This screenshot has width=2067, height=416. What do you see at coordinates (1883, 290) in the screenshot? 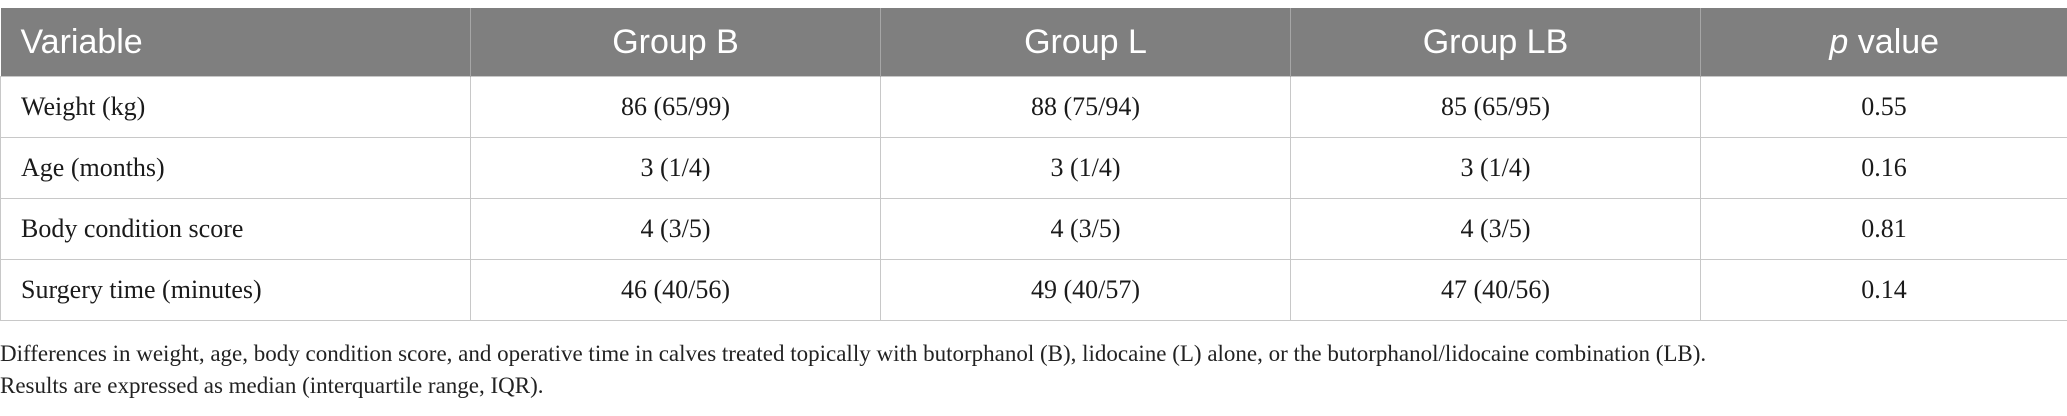
I see `cell-p-value: 0.14` at bounding box center [1883, 290].